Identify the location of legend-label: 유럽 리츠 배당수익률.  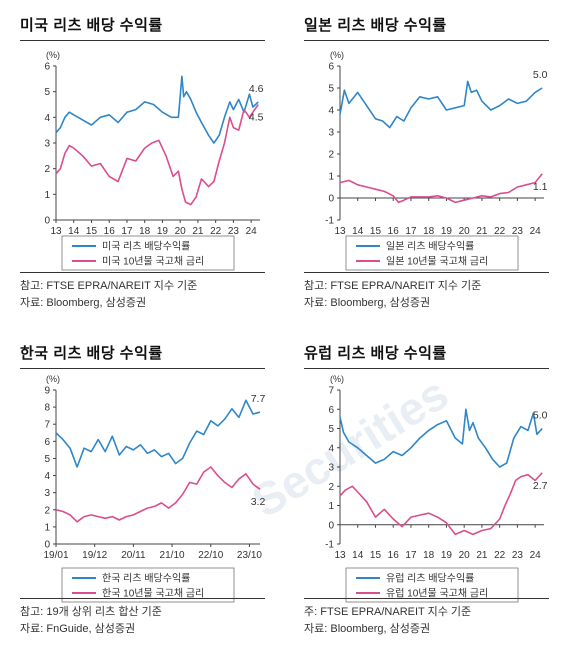
(430, 579).